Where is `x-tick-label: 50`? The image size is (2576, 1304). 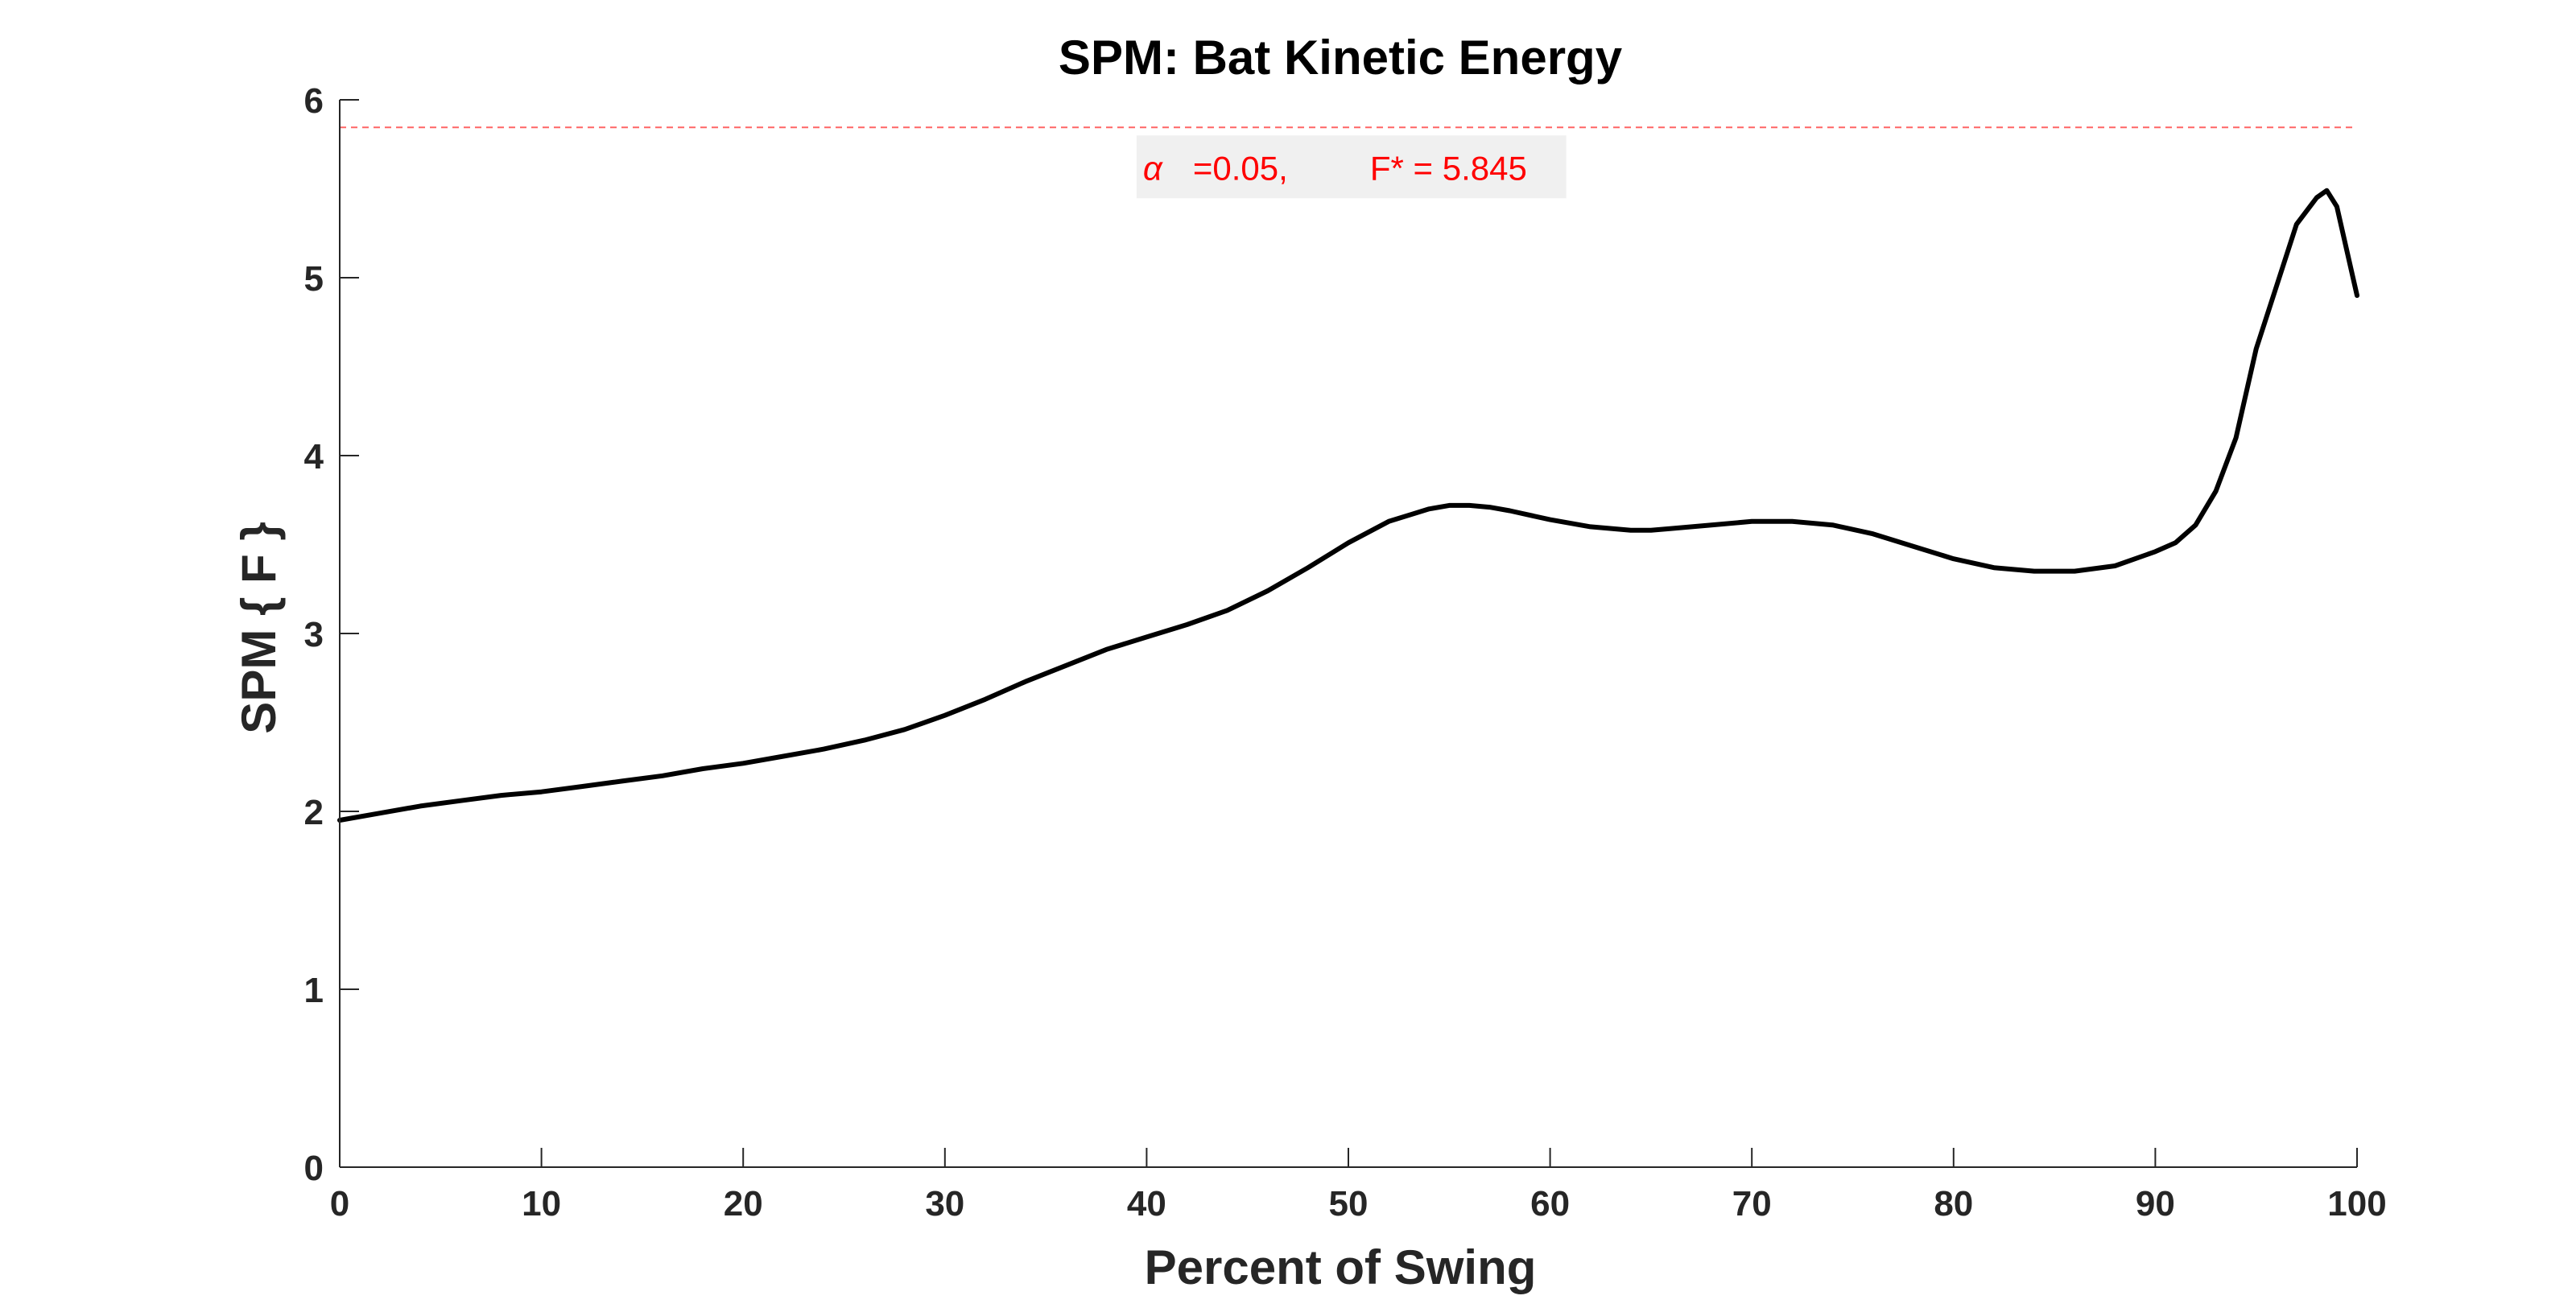 x-tick-label: 50 is located at coordinates (1348, 1204).